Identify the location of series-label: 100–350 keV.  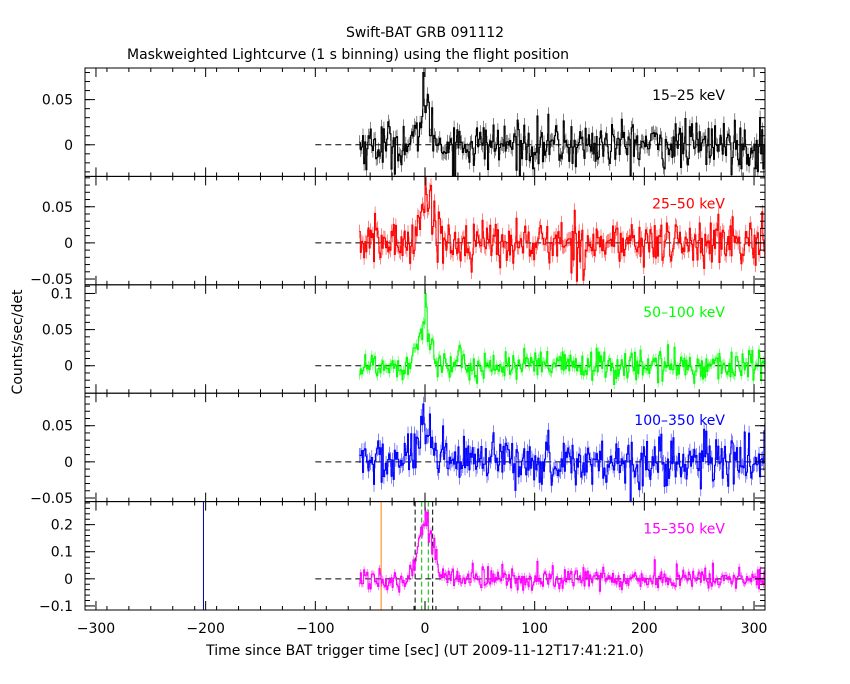
(679, 421).